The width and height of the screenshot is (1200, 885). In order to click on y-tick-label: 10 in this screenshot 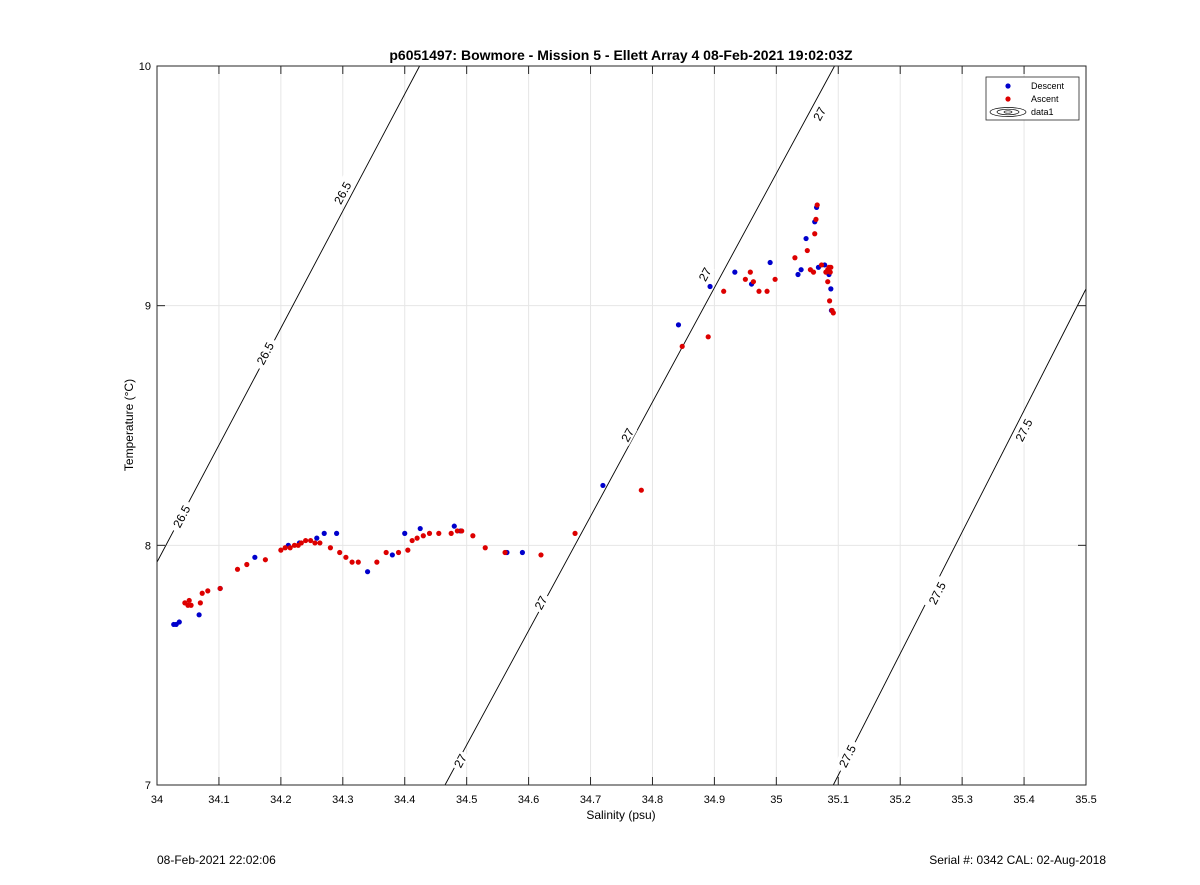, I will do `click(145, 67)`.